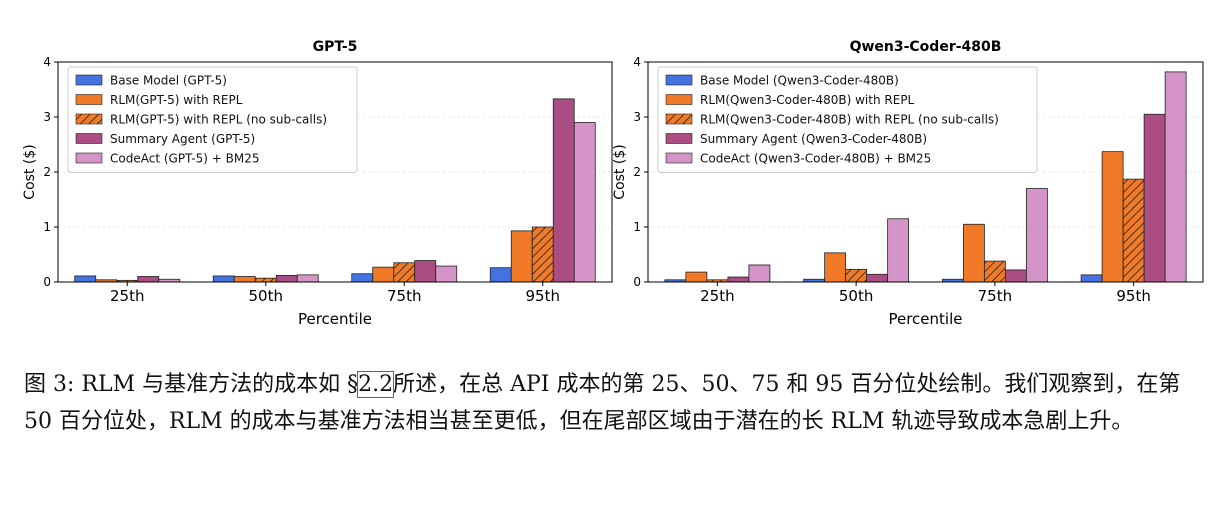  Describe the element at coordinates (815, 159) in the screenshot. I see `legend-label: CodeAct (Qwen3-Coder-480B) + BM25` at that location.